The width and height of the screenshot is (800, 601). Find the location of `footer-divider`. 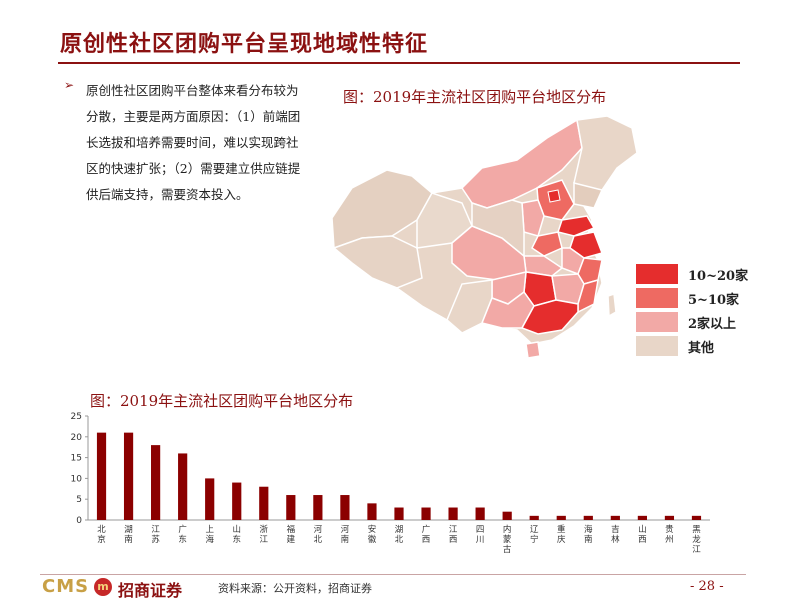

footer-divider is located at coordinates (393, 574).